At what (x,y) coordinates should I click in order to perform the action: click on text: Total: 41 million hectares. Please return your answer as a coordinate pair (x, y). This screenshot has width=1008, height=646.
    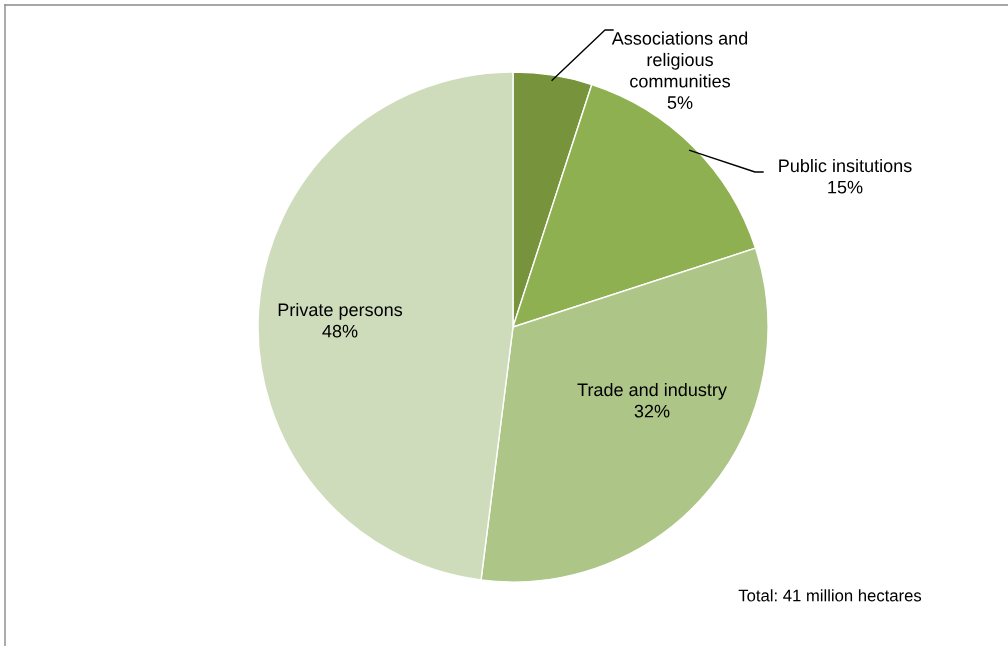
    Looking at the image, I should click on (830, 595).